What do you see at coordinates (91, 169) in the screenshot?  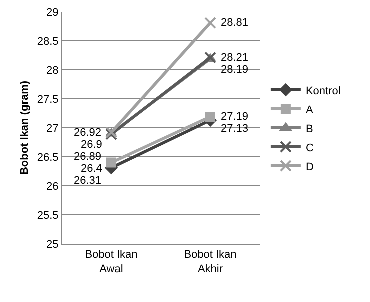 I see `data-label: 26.4` at bounding box center [91, 169].